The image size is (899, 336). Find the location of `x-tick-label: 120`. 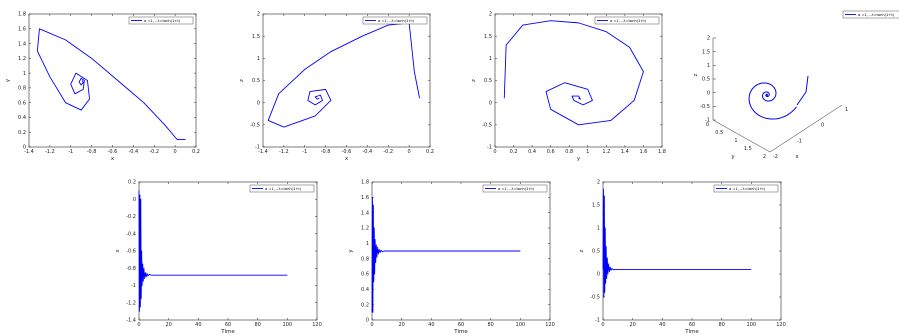

x-tick-label: 120 is located at coordinates (550, 325).